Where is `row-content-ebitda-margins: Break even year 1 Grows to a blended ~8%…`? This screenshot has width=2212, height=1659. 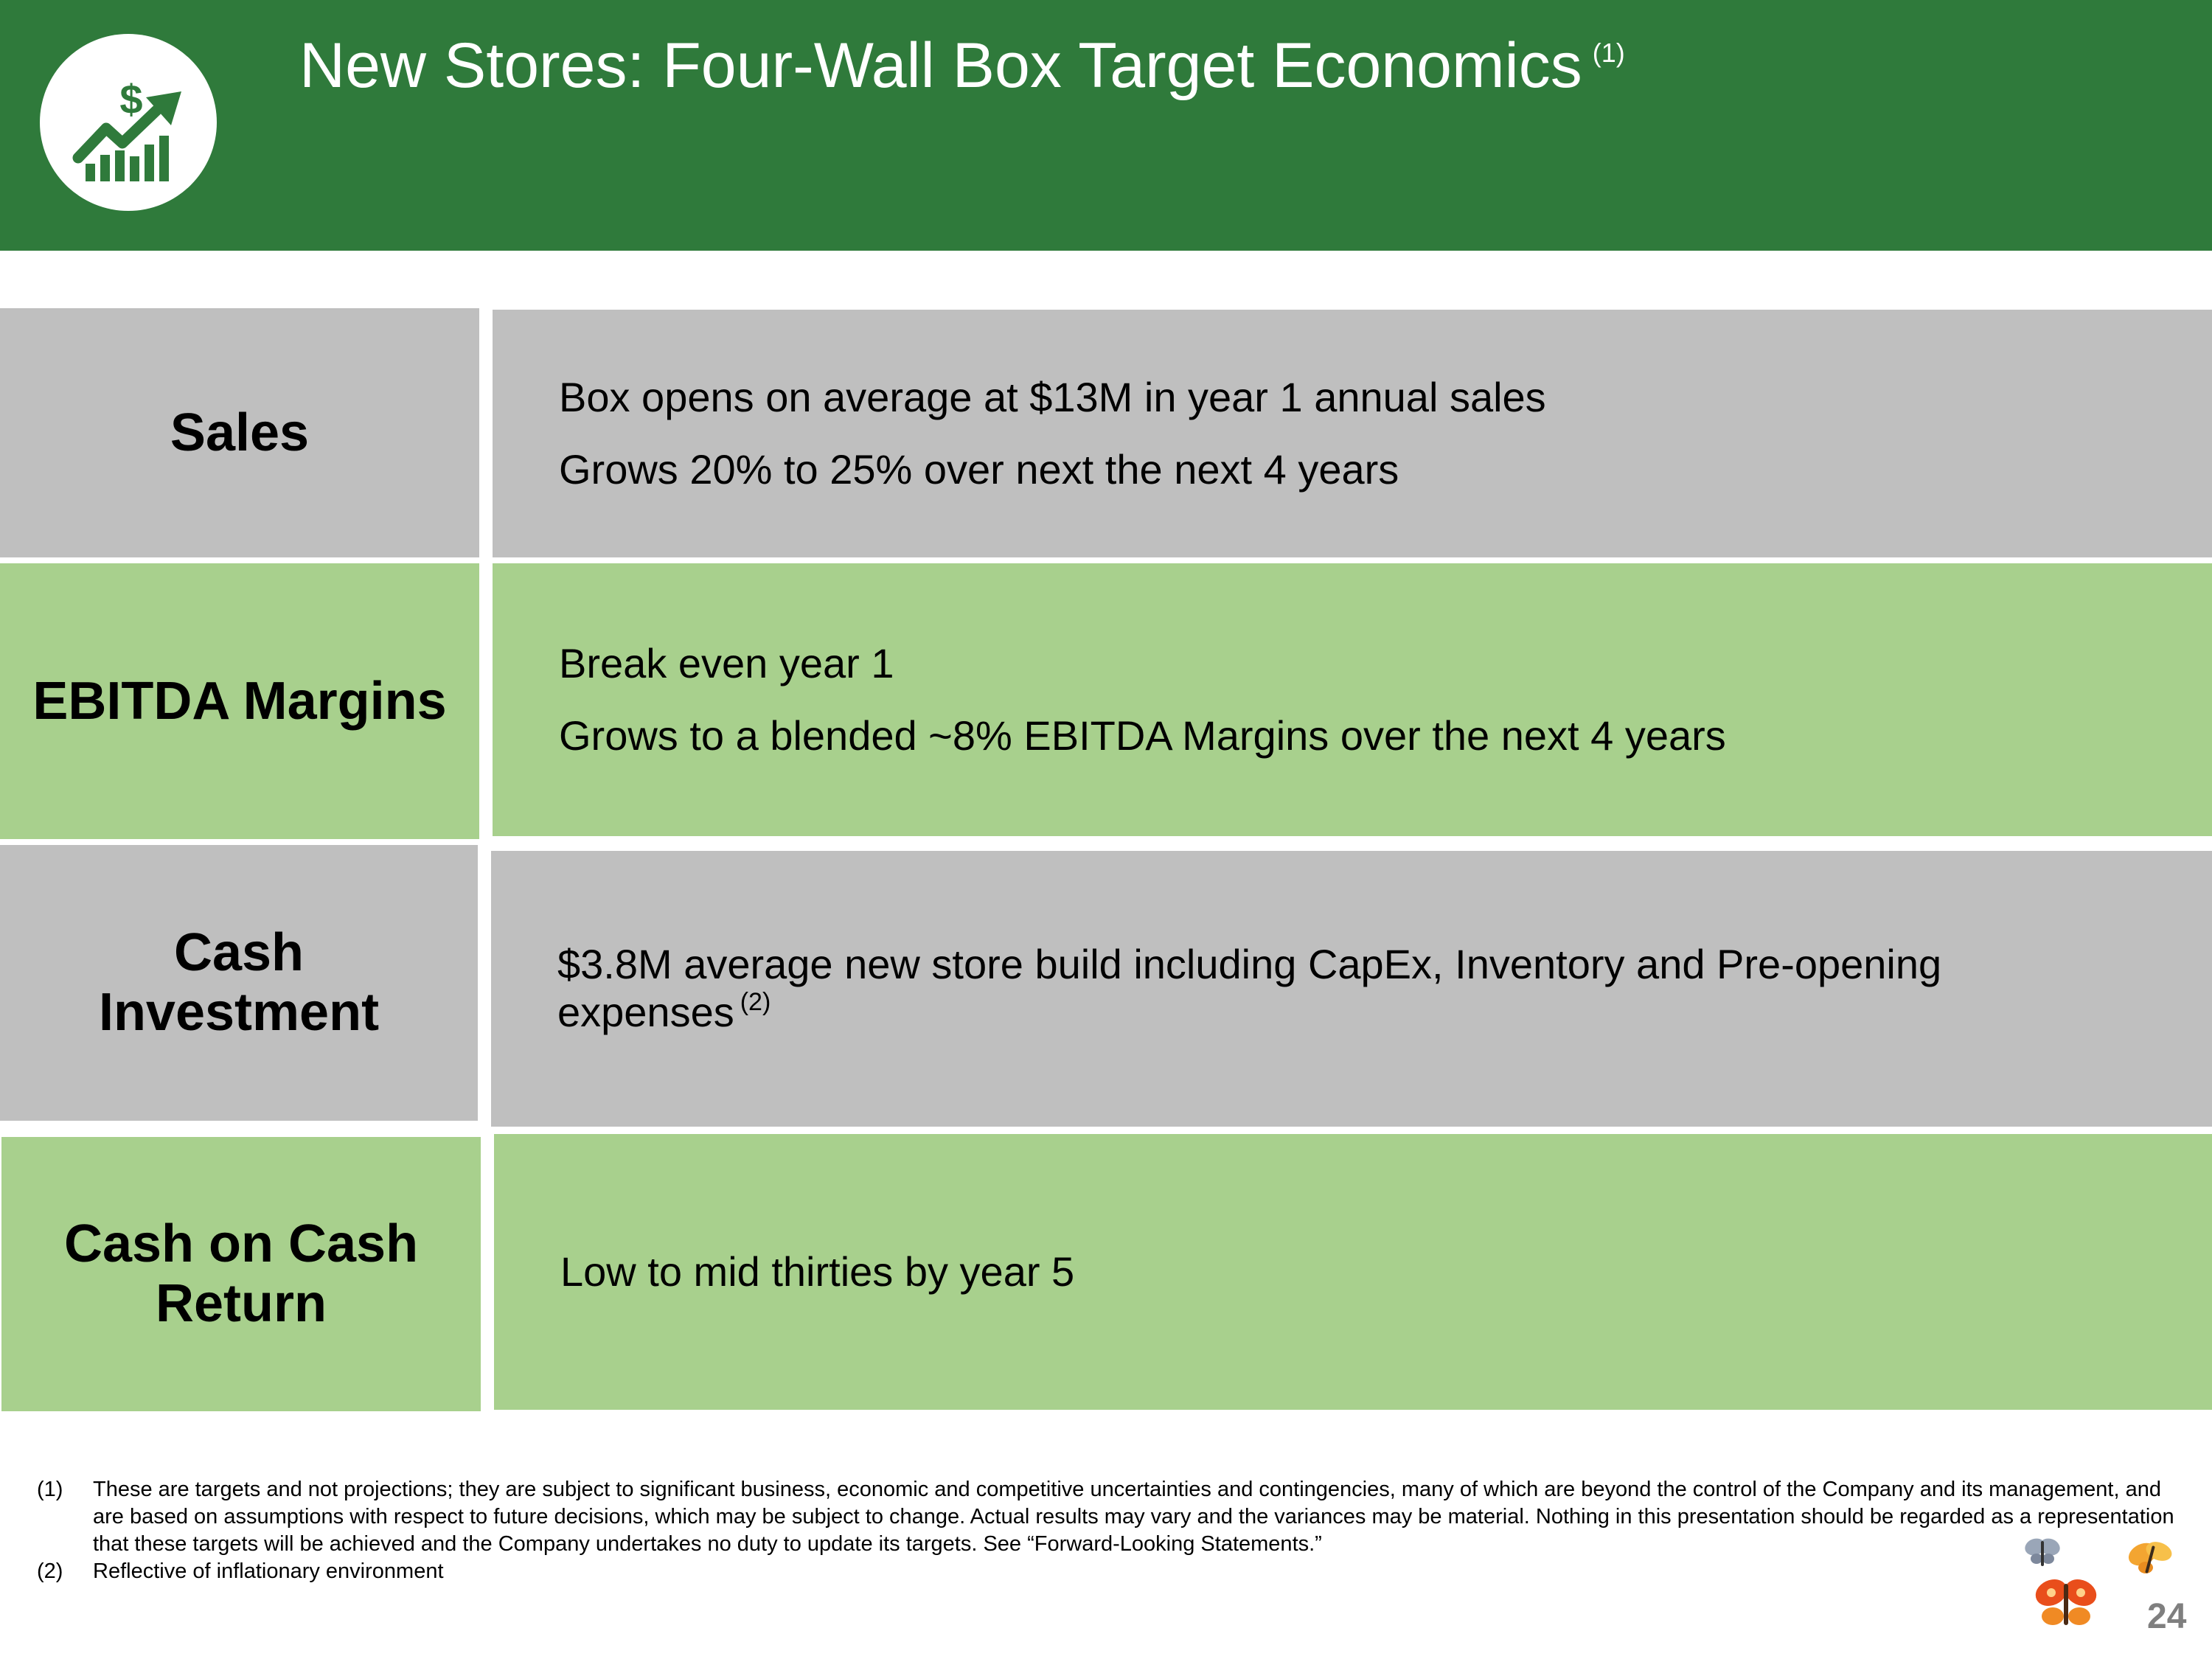 row-content-ebitda-margins: Break even year 1 Grows to a blended ~8%… is located at coordinates (1352, 699).